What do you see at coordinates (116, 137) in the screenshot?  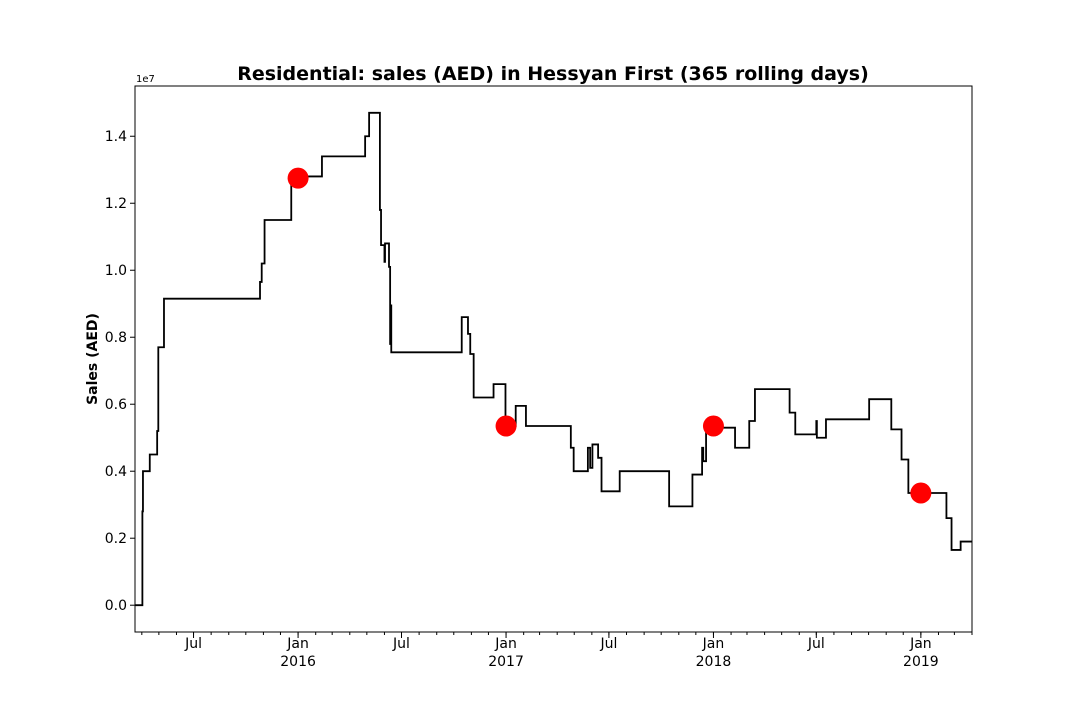 I see `y-tick-label: 1.4` at bounding box center [116, 137].